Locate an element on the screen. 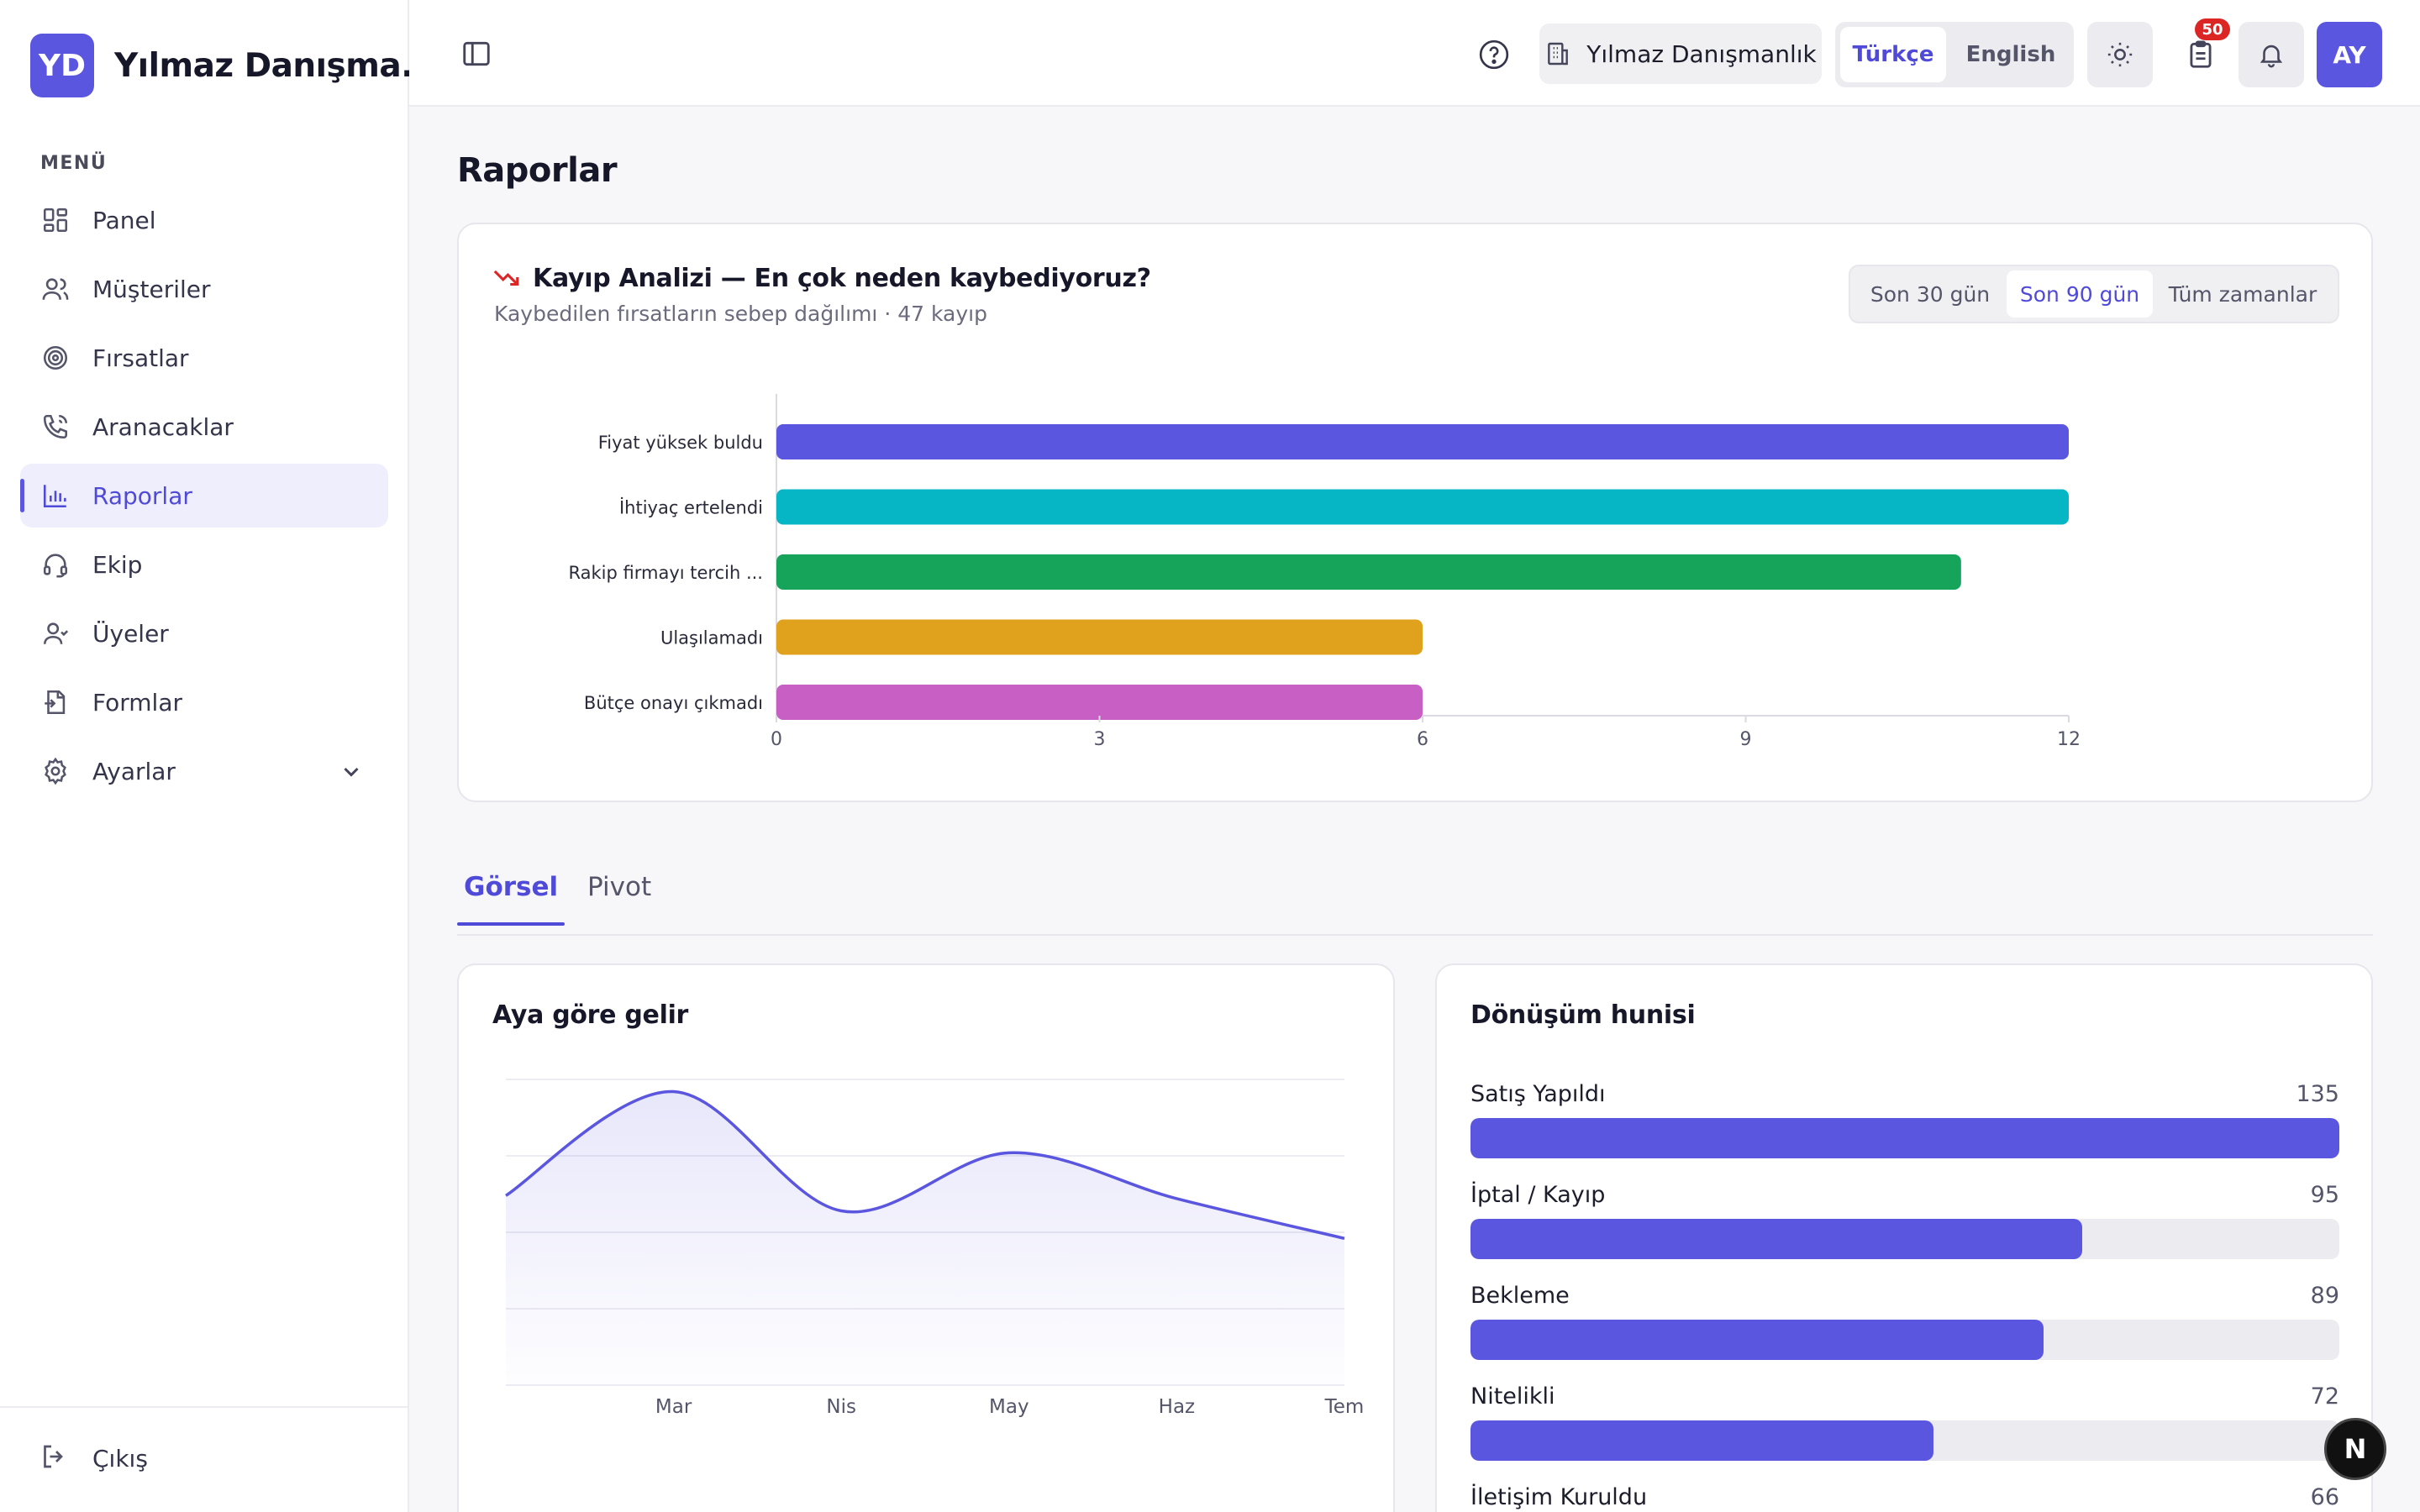 The width and height of the screenshot is (2420, 1512). funnel-stage-label: Bekleme is located at coordinates (1520, 1296).